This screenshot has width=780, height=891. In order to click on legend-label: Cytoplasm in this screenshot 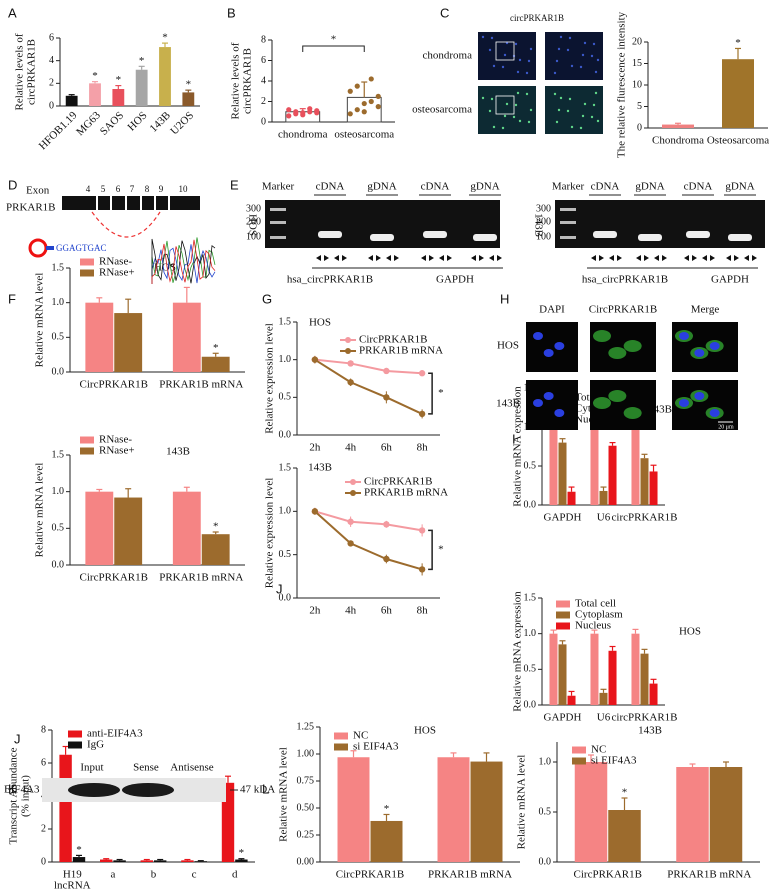, I will do `click(599, 615)`.